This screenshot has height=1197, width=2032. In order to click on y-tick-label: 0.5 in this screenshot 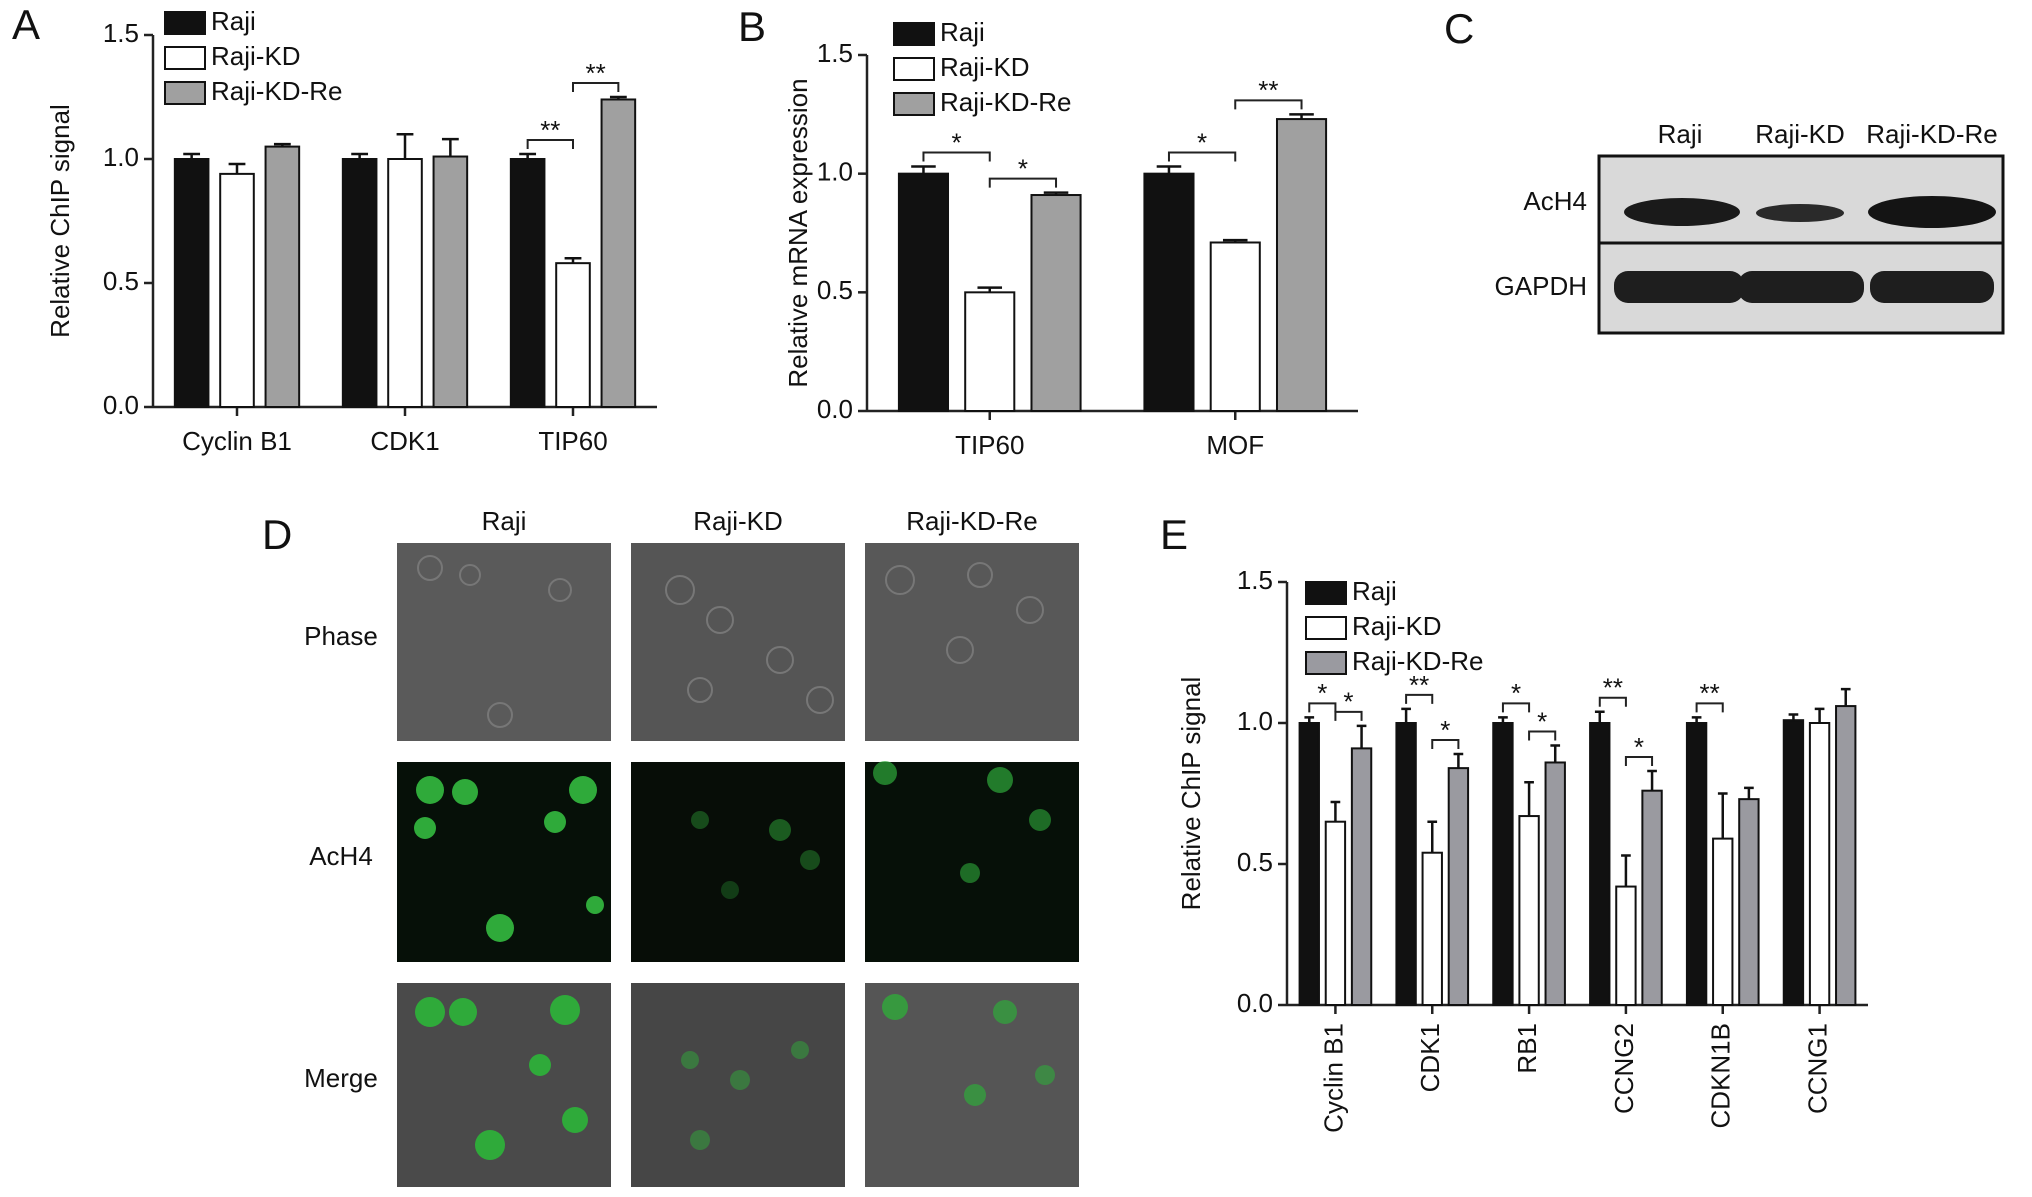, I will do `click(1255, 862)`.